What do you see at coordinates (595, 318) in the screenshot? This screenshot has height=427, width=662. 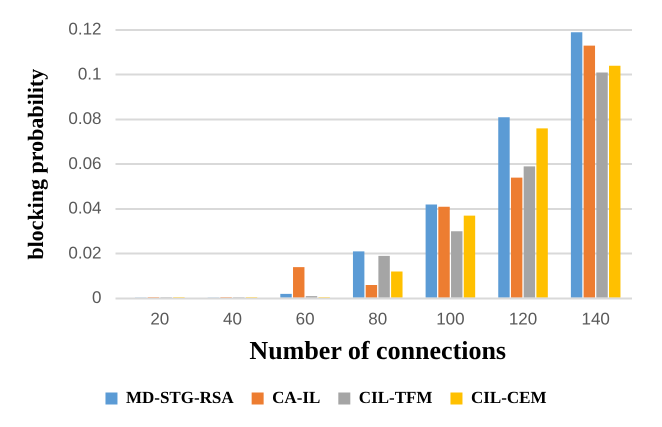 I see `x-tick-label: 140` at bounding box center [595, 318].